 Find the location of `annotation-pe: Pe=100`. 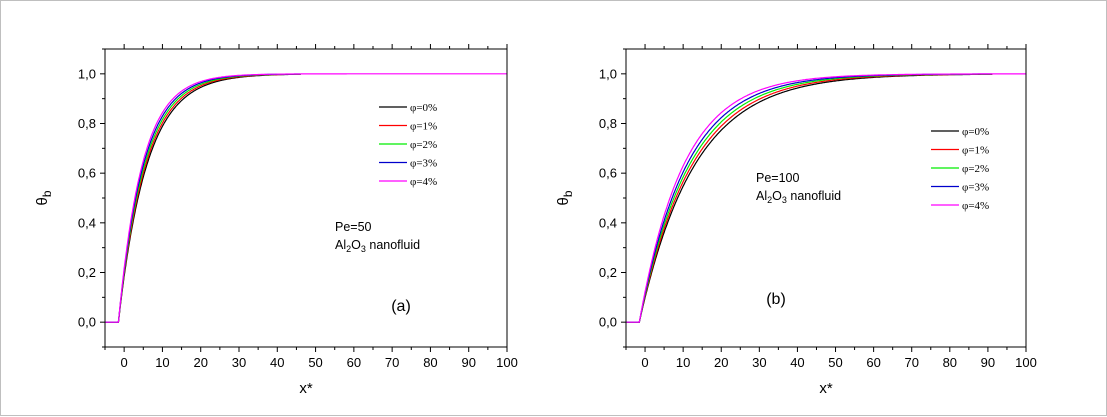

annotation-pe: Pe=100 is located at coordinates (777, 178).